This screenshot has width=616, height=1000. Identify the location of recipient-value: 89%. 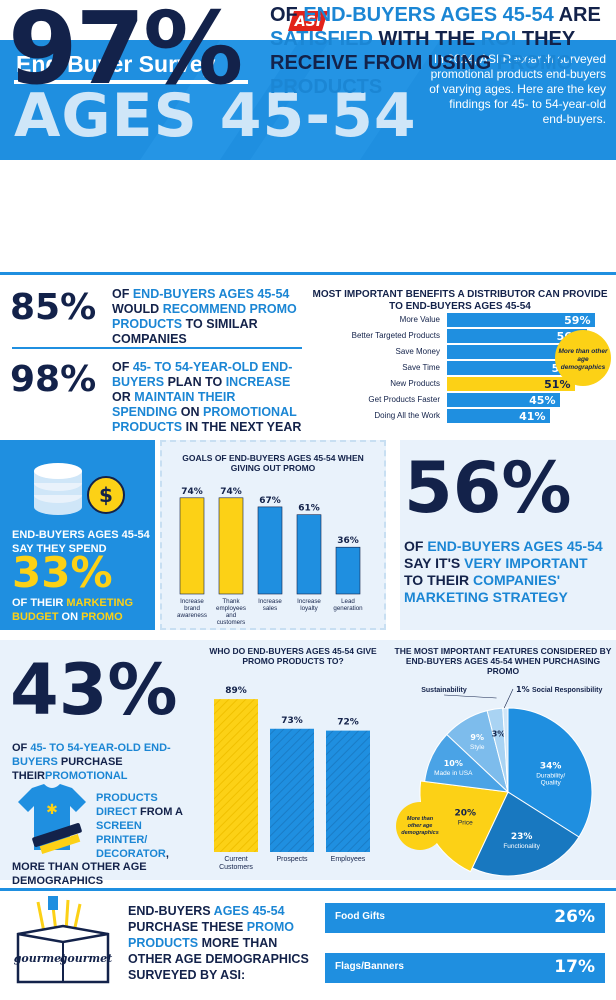
(236, 691).